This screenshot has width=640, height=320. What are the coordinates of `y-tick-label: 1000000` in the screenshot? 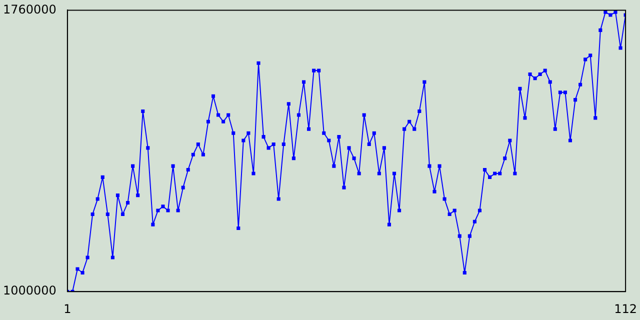 It's located at (29, 291).